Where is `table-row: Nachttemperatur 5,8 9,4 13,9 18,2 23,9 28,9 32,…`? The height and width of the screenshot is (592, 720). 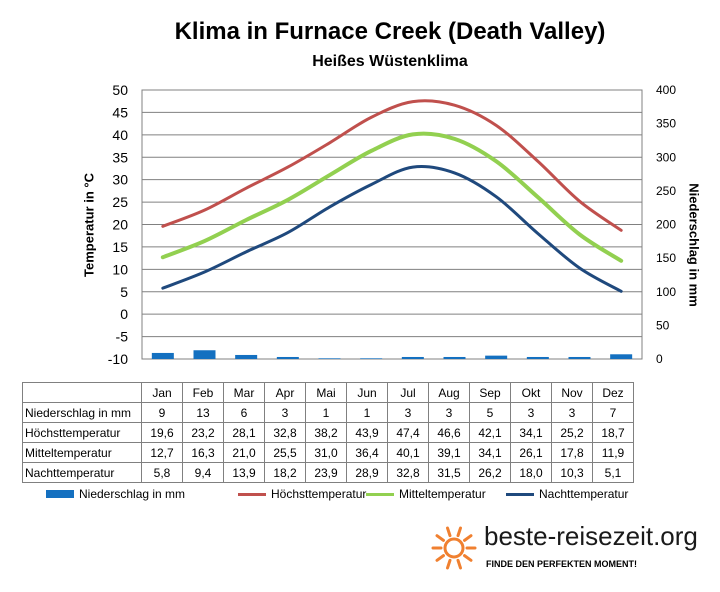 table-row: Nachttemperatur 5,8 9,4 13,9 18,2 23,9 28,9 32,… is located at coordinates (328, 472).